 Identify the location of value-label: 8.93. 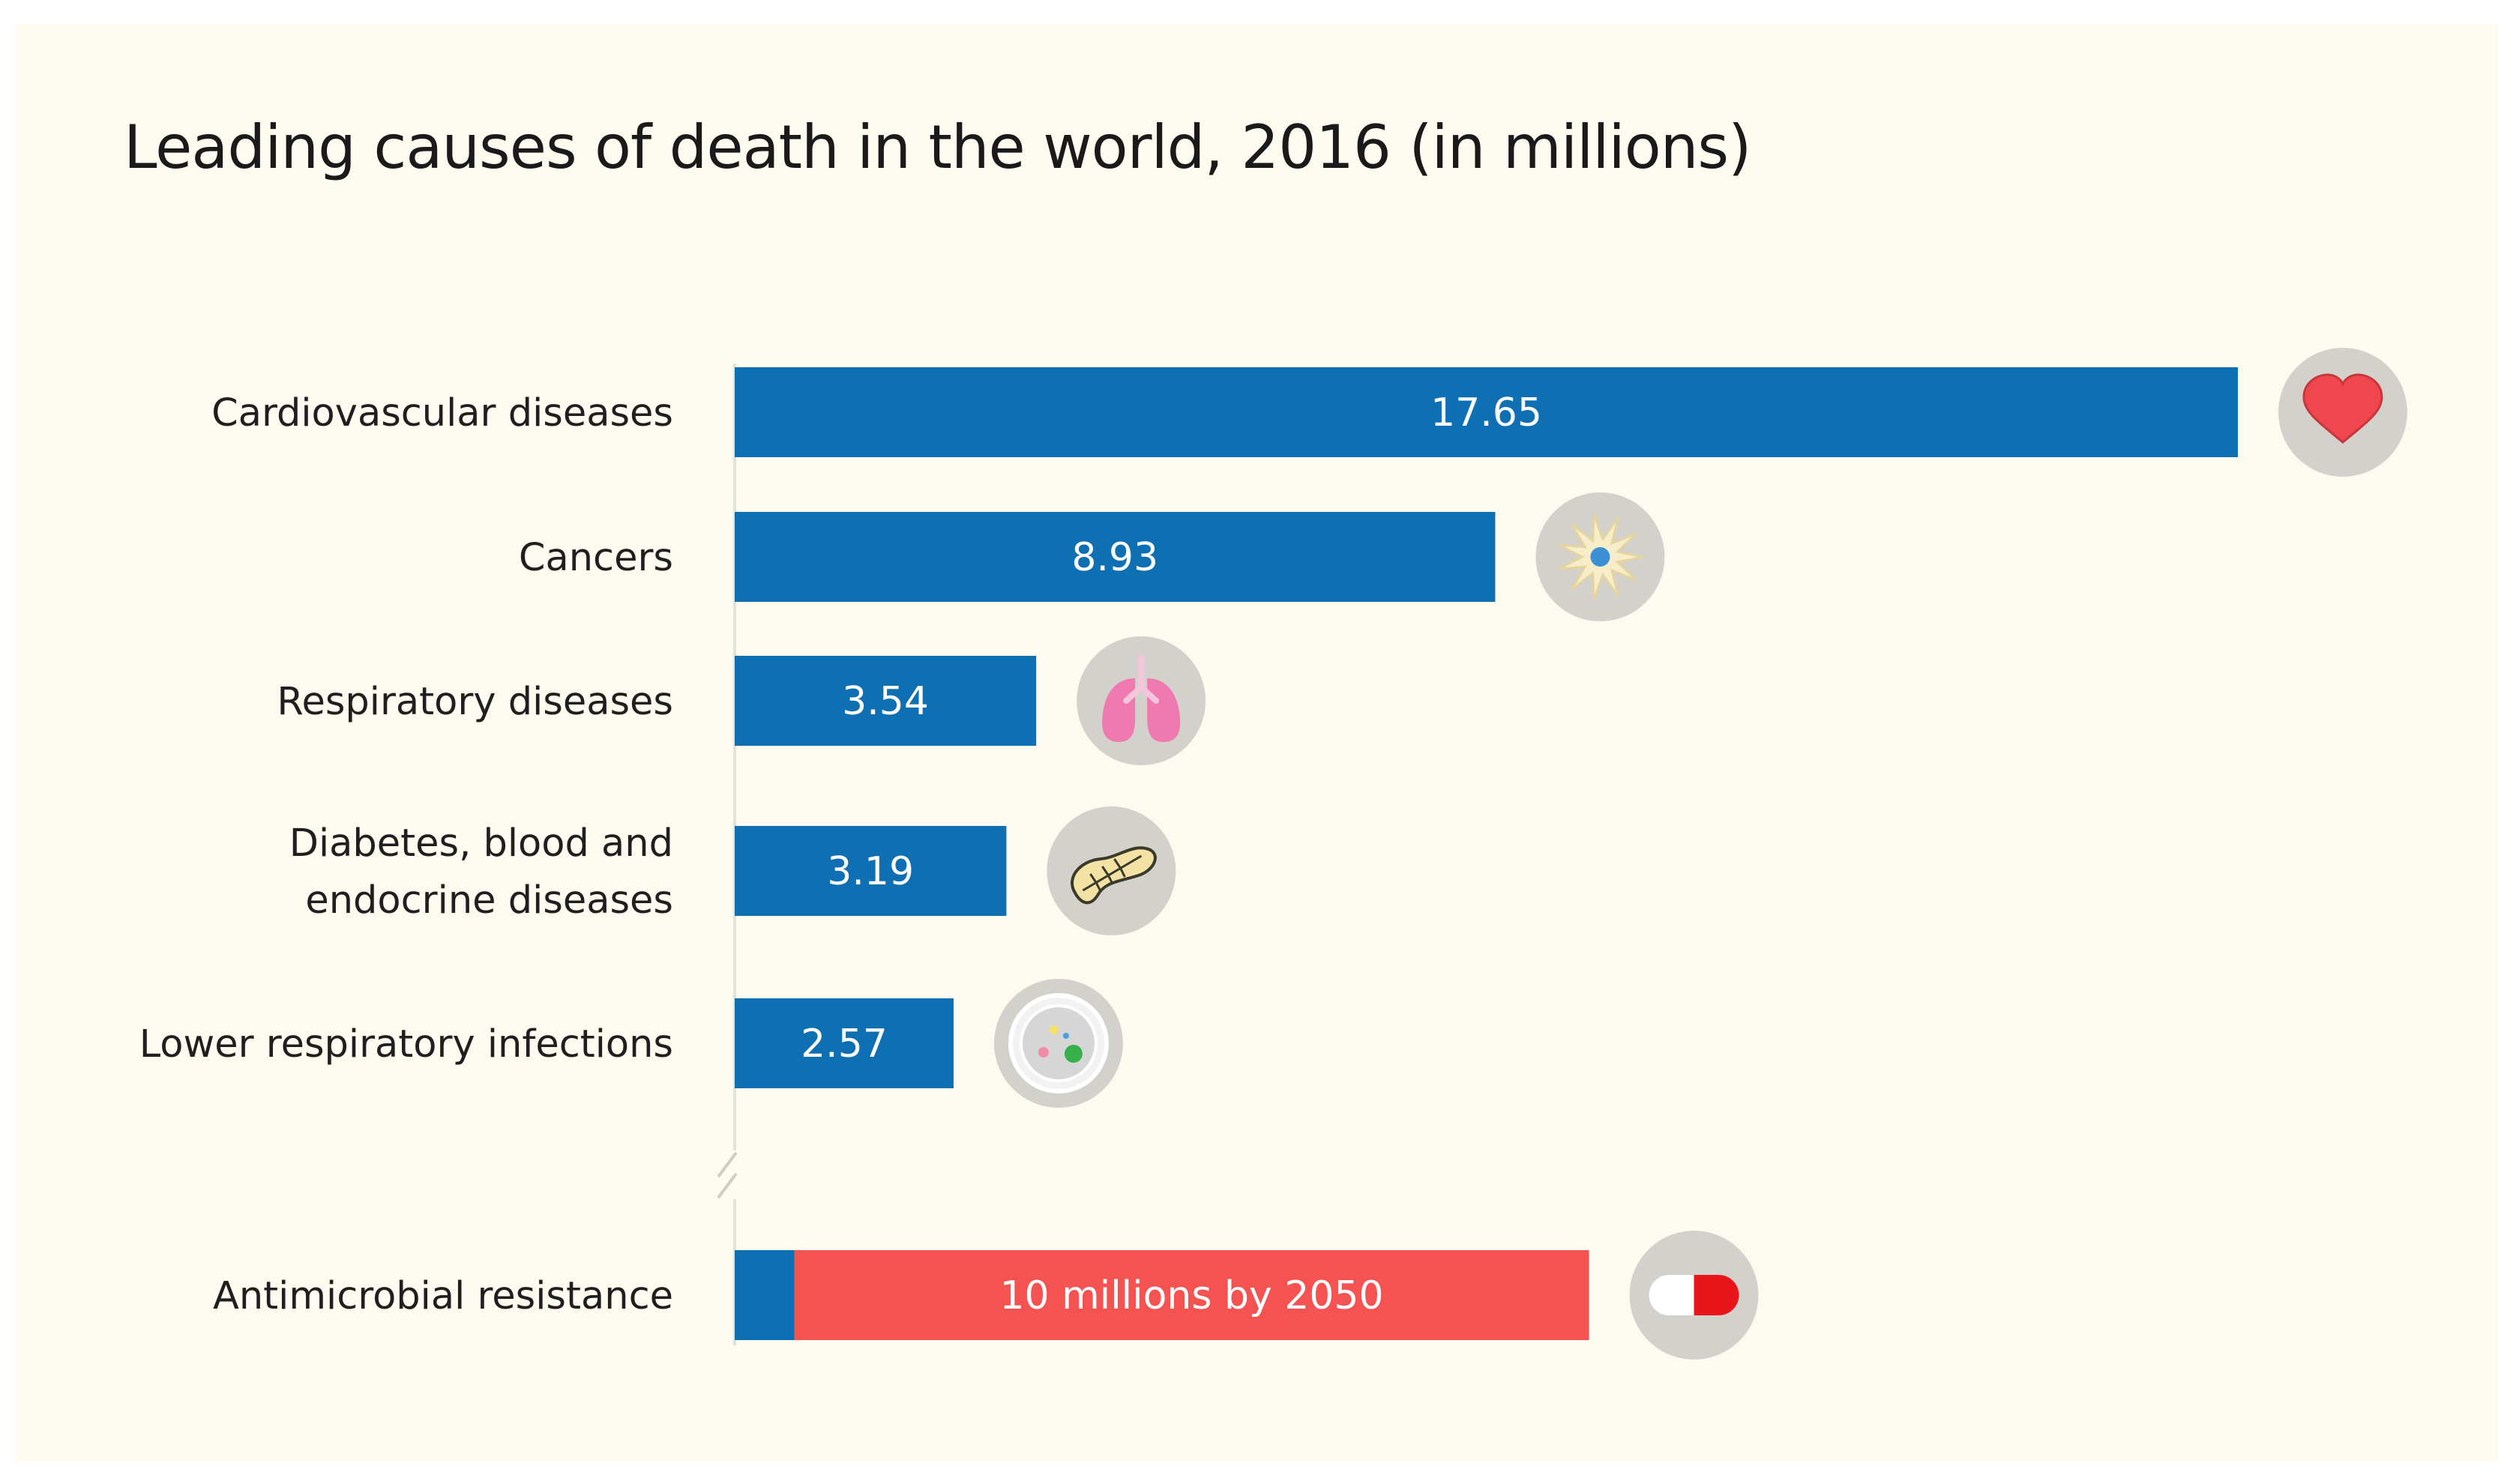
(1114, 557).